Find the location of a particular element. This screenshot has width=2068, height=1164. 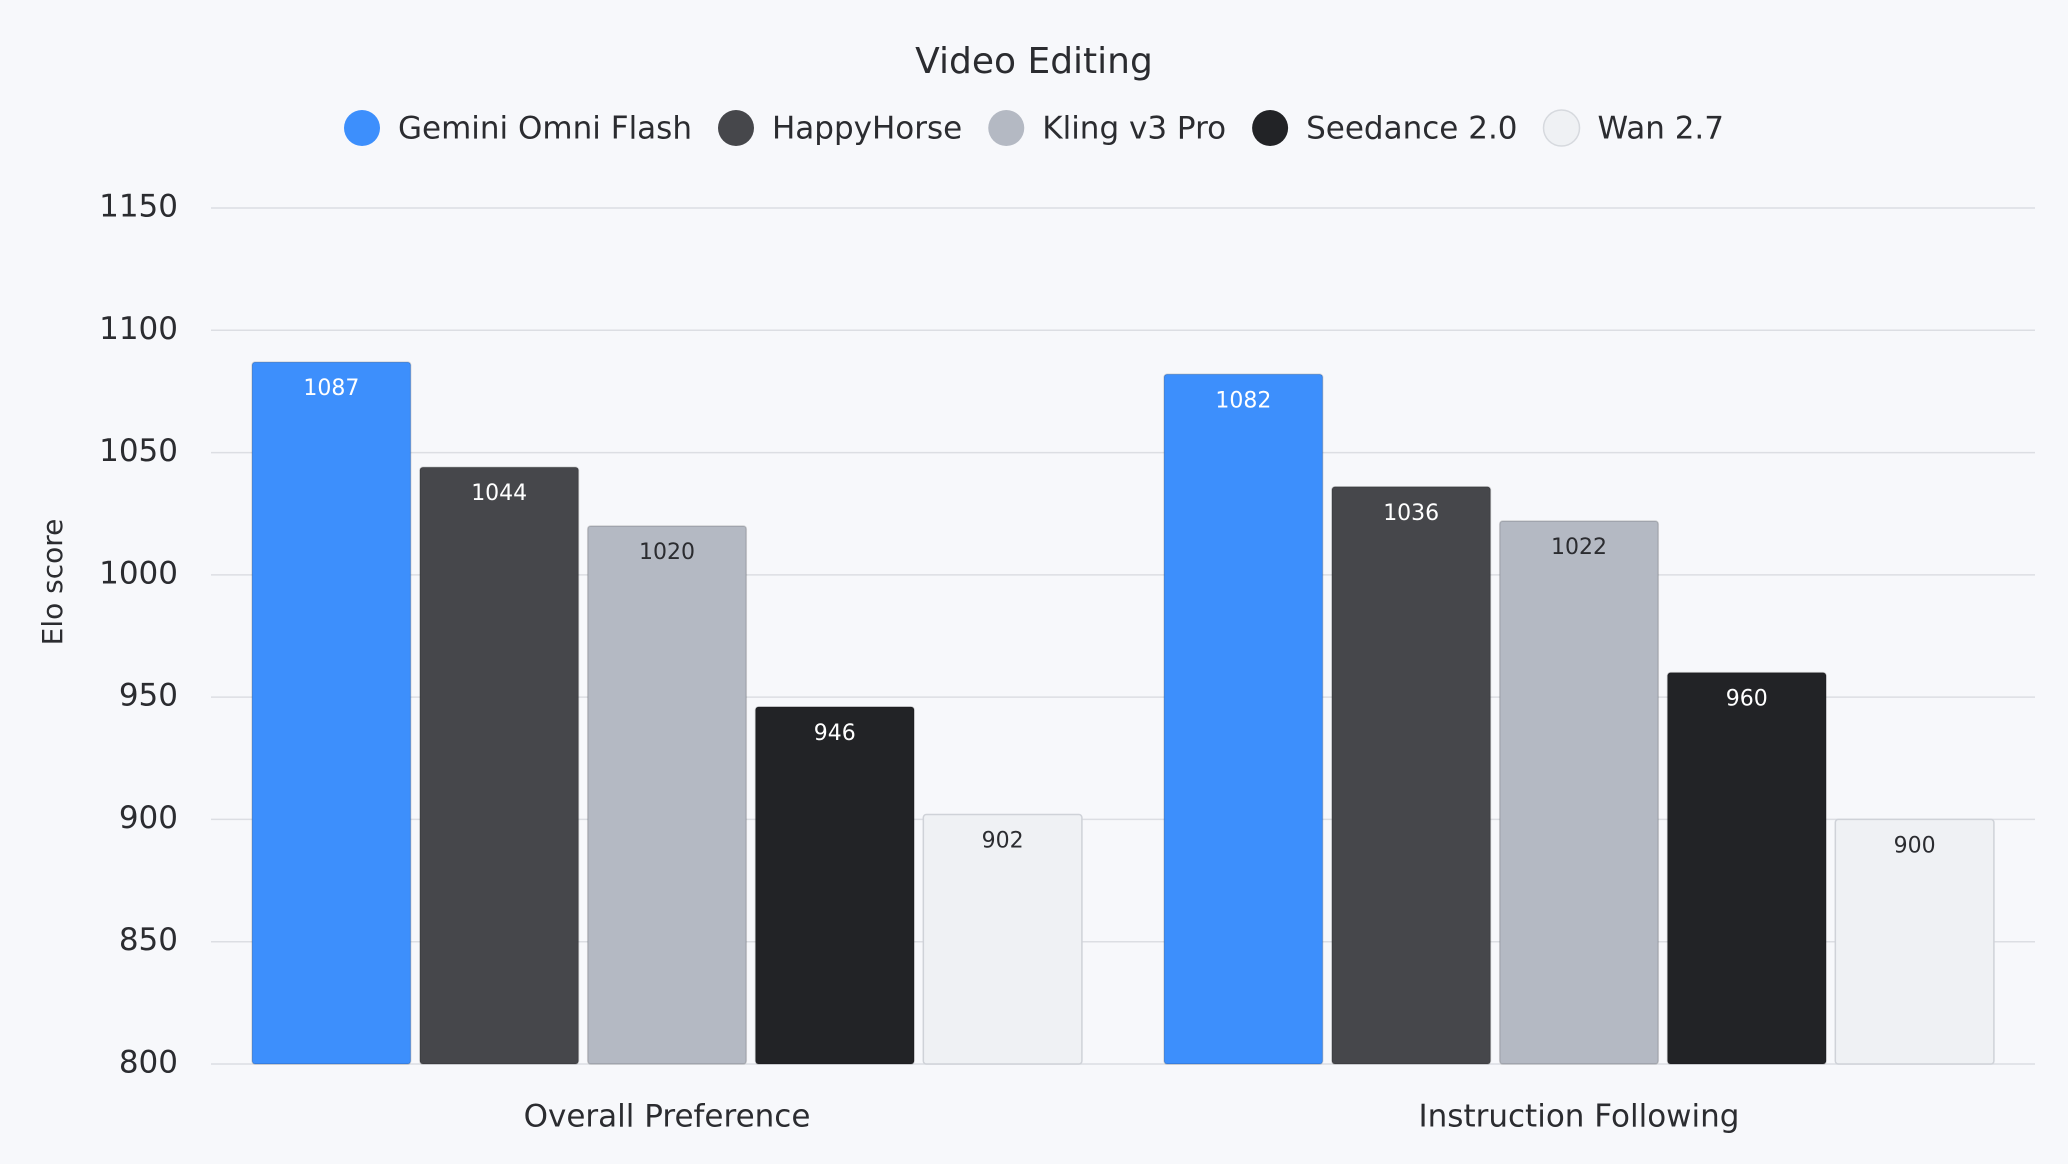

y-tick-label: 850 is located at coordinates (148, 940).